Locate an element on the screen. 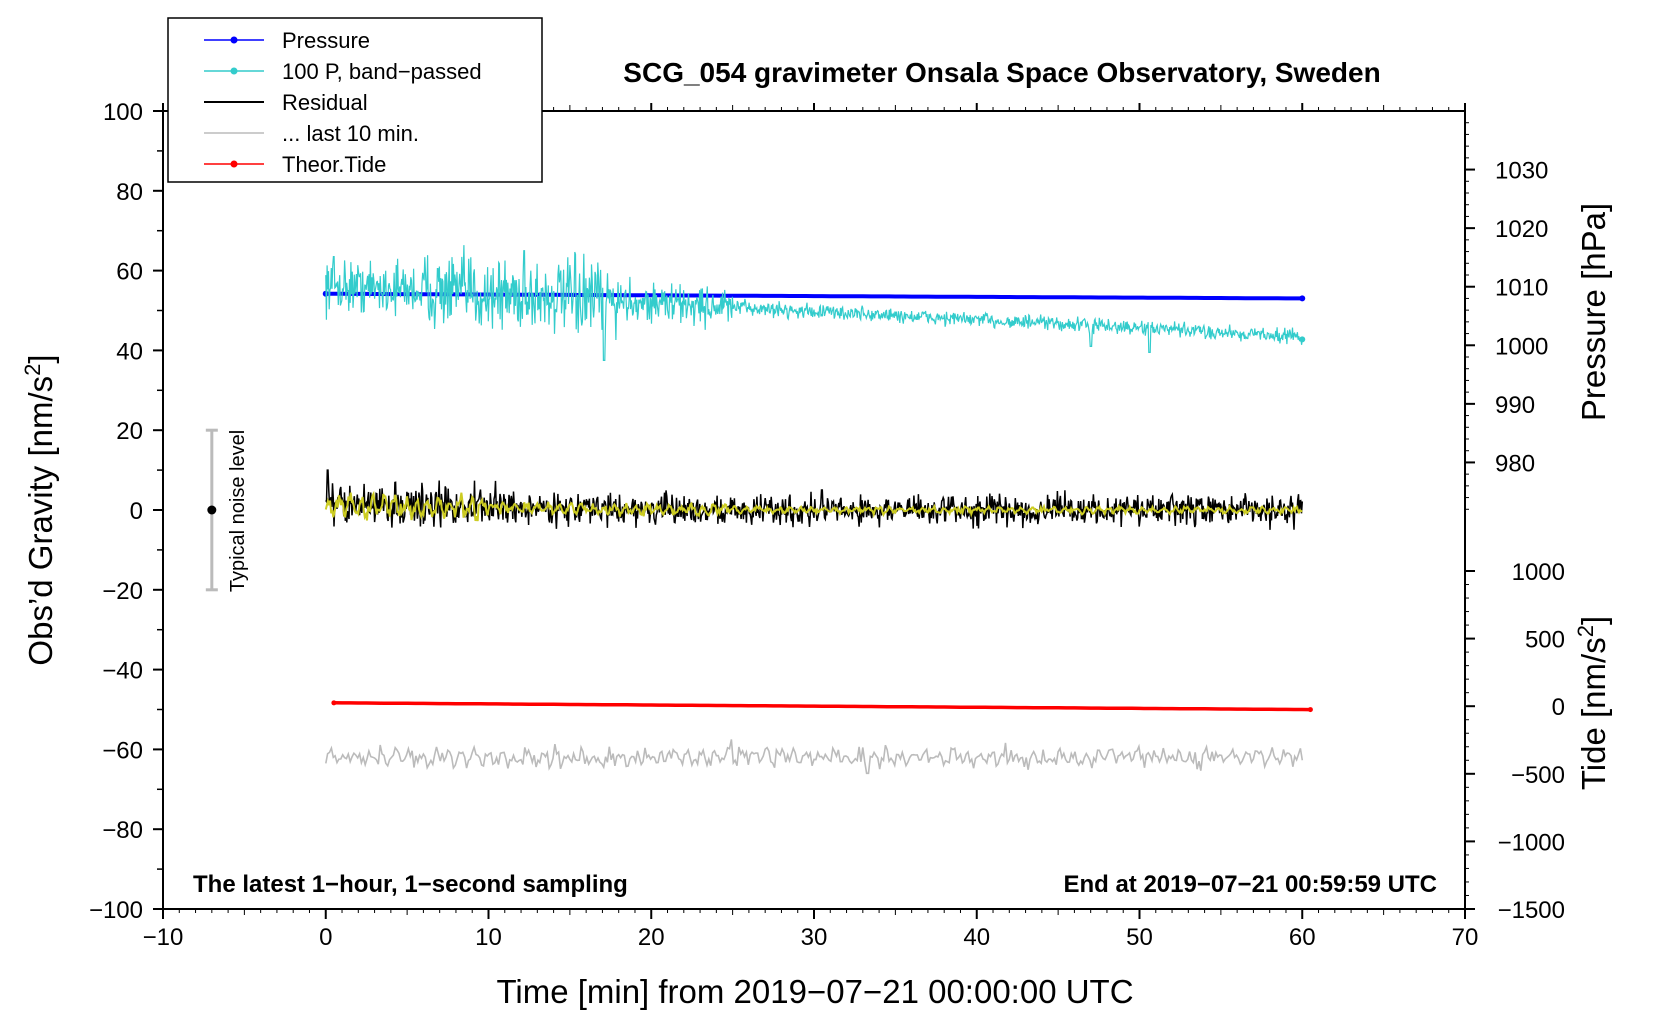 Image resolution: width=1660 pixels, height=1020 pixels. y-tick-label: 40 is located at coordinates (129, 351).